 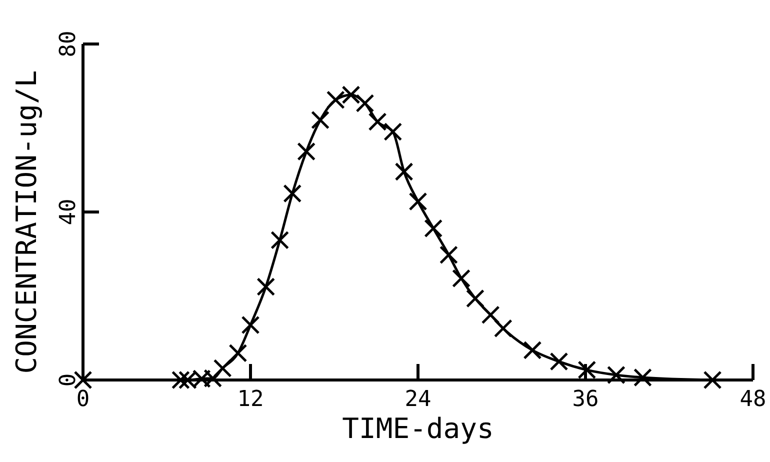 What do you see at coordinates (753, 399) in the screenshot?
I see `x-tick-label: 48` at bounding box center [753, 399].